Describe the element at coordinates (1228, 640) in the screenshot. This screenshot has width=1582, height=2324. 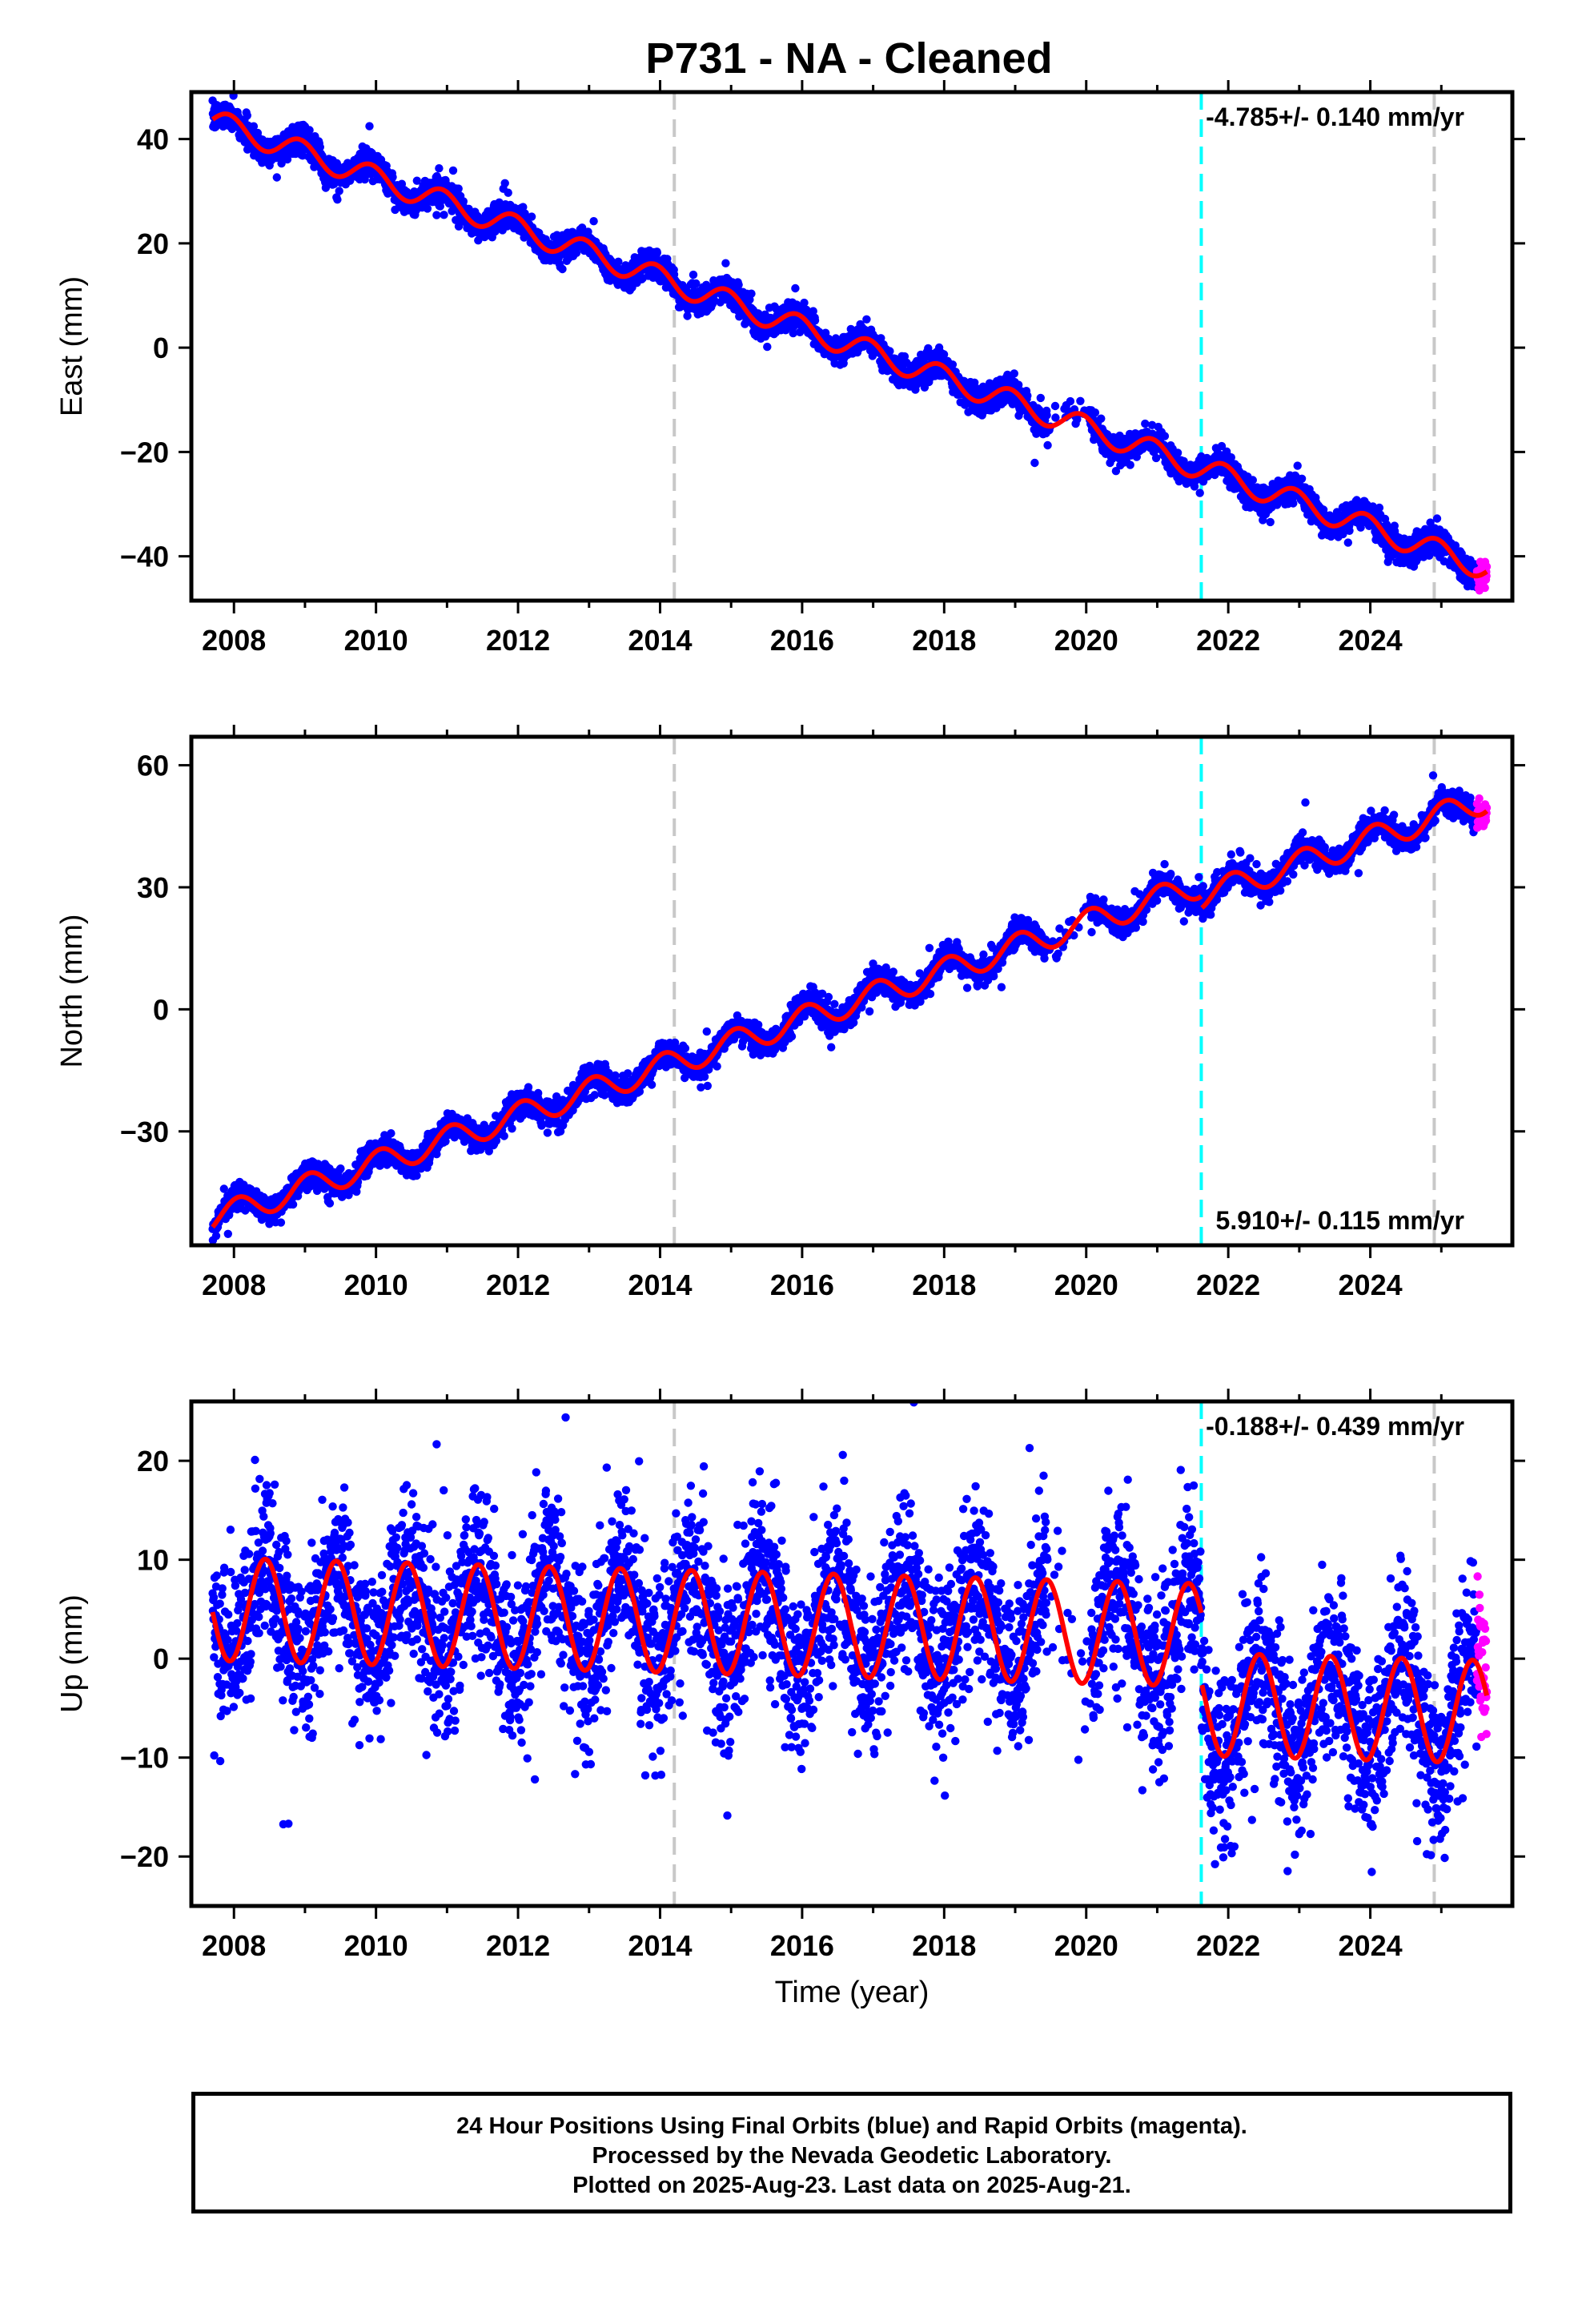
I see `east-xtick-label: 2022` at that location.